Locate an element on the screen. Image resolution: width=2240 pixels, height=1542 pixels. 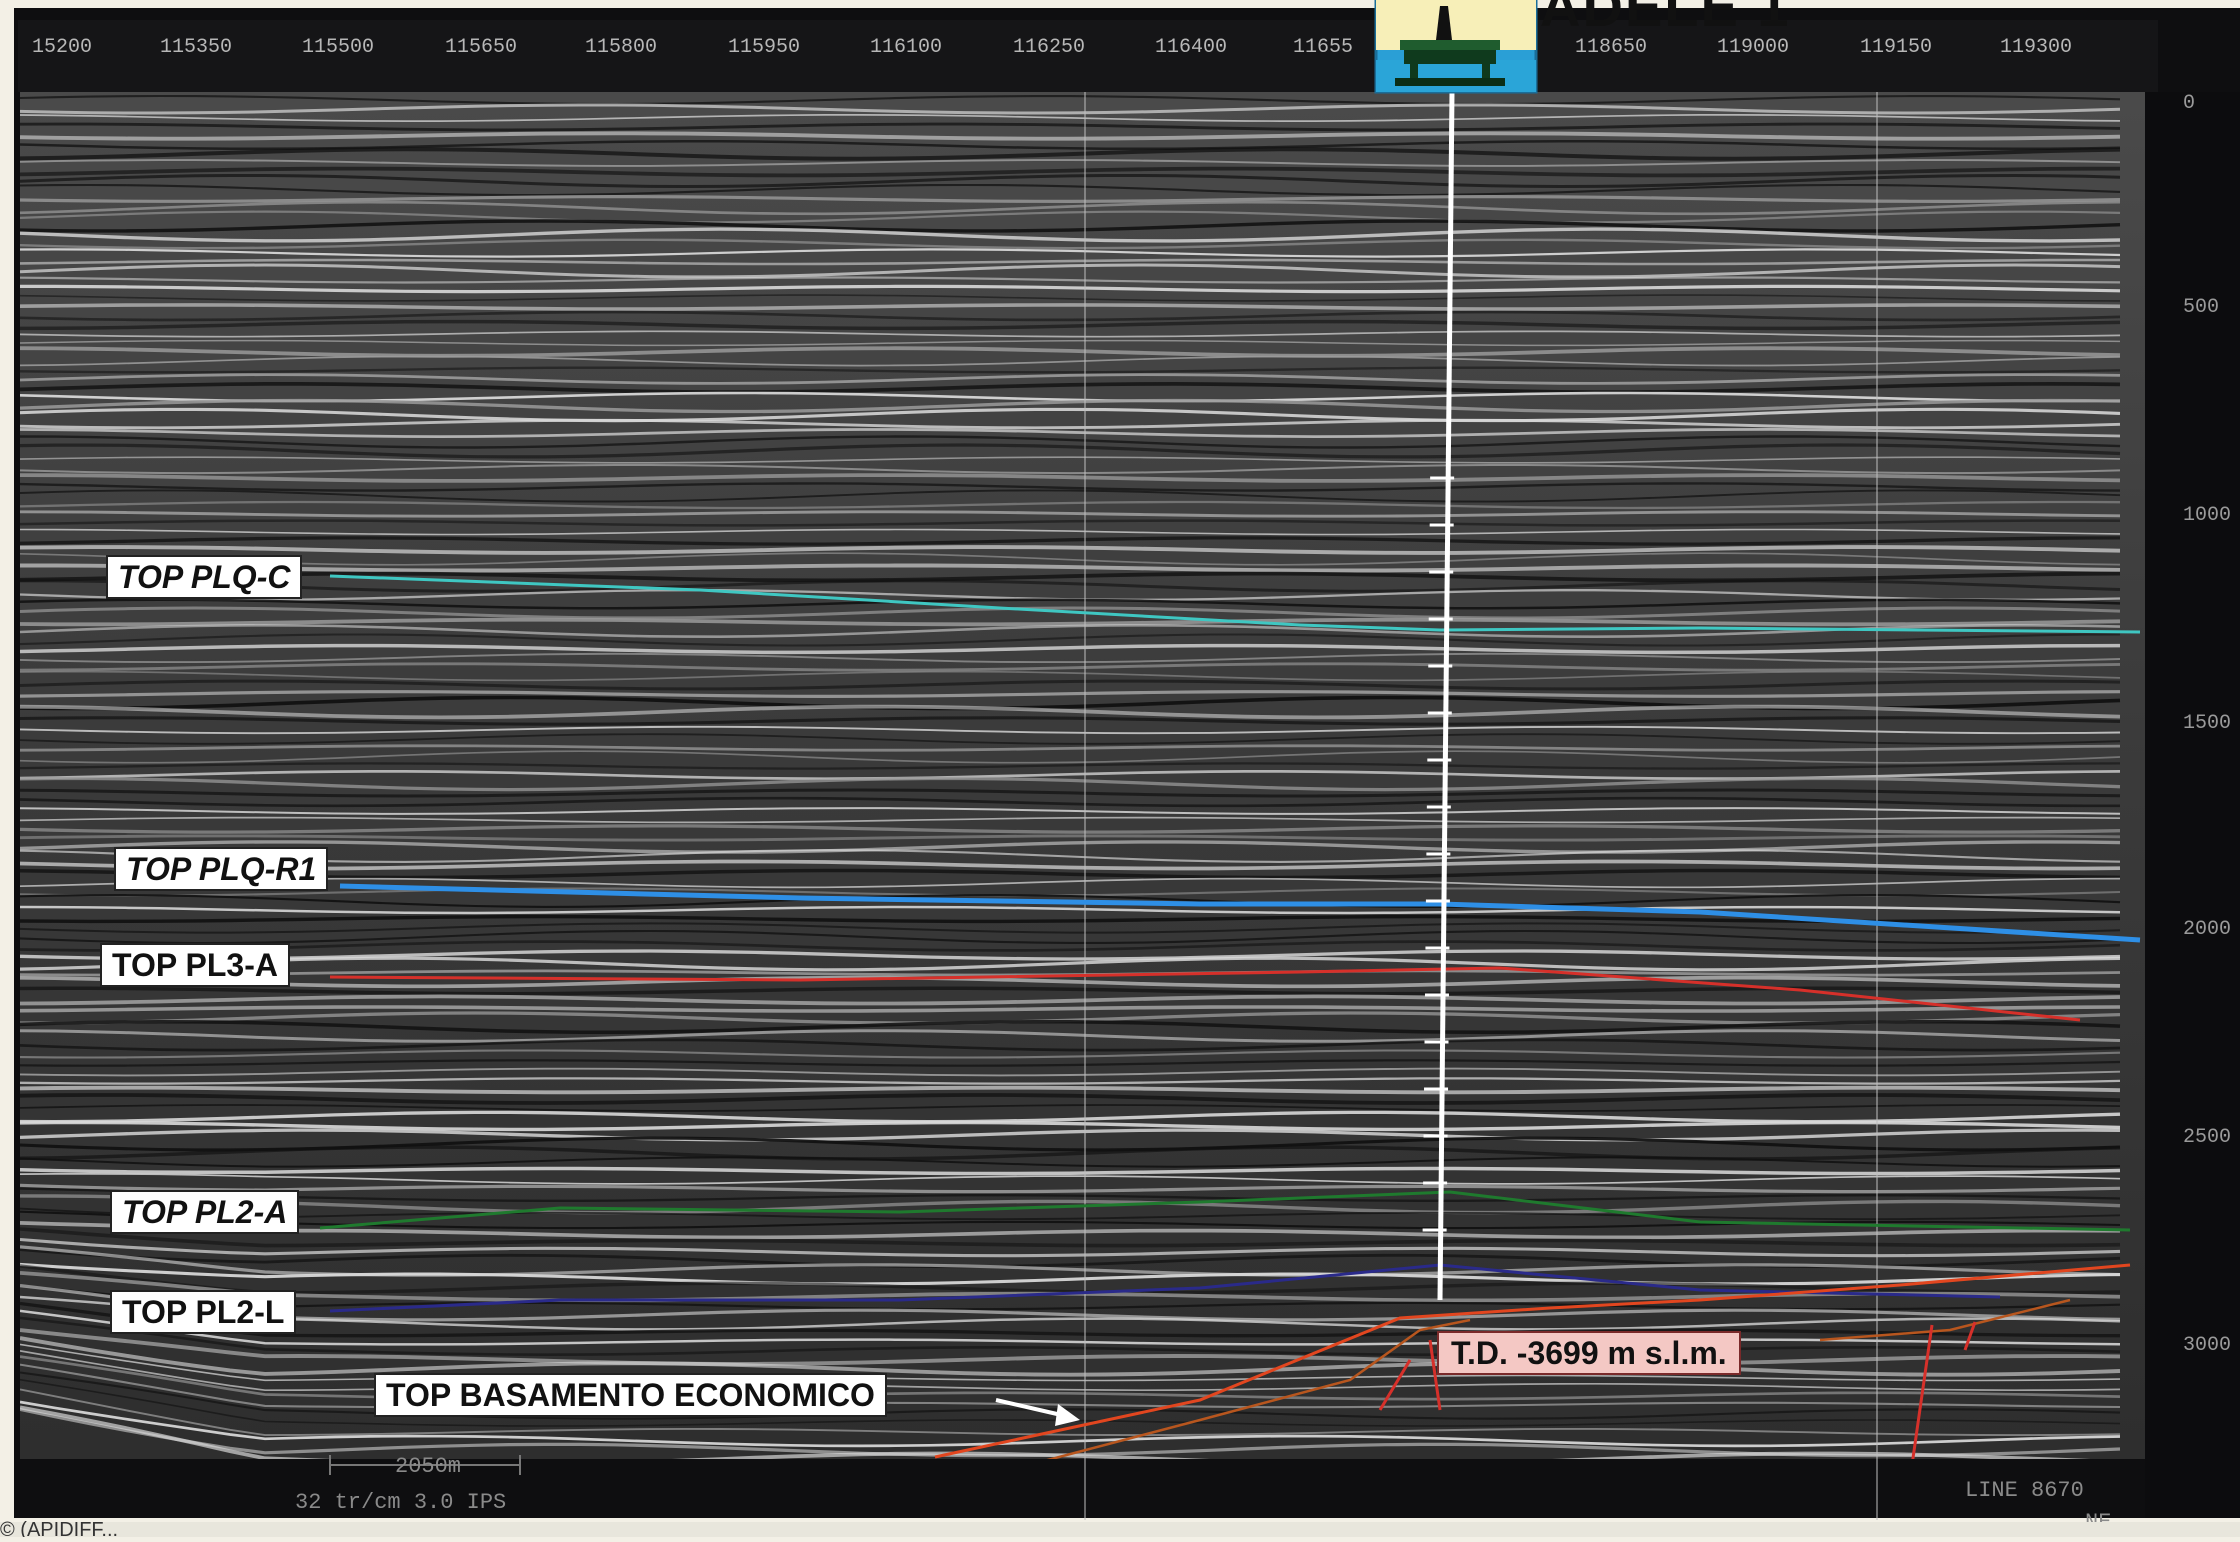
horizon-label-basamento: TOP BASAMENTO ECONOMICO is located at coordinates (630, 1395).